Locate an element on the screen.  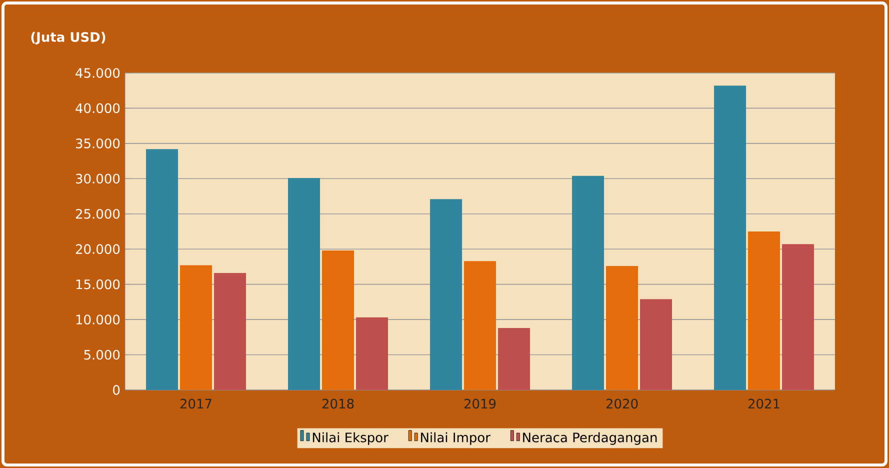
x-tick-label: 2018 is located at coordinates (338, 403).